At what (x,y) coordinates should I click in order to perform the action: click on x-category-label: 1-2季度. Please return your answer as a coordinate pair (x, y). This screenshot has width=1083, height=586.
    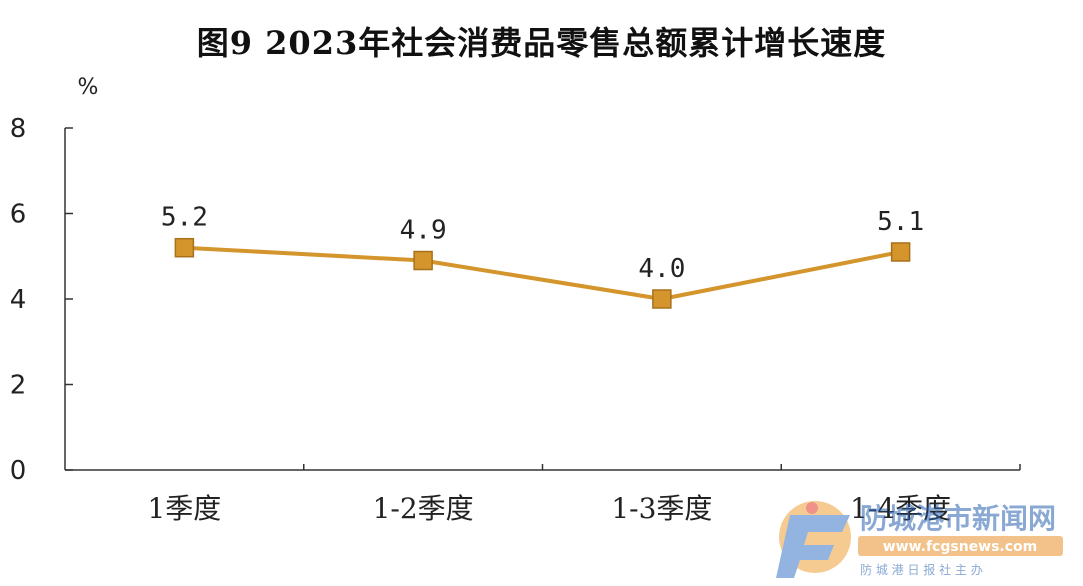
    Looking at the image, I should click on (423, 508).